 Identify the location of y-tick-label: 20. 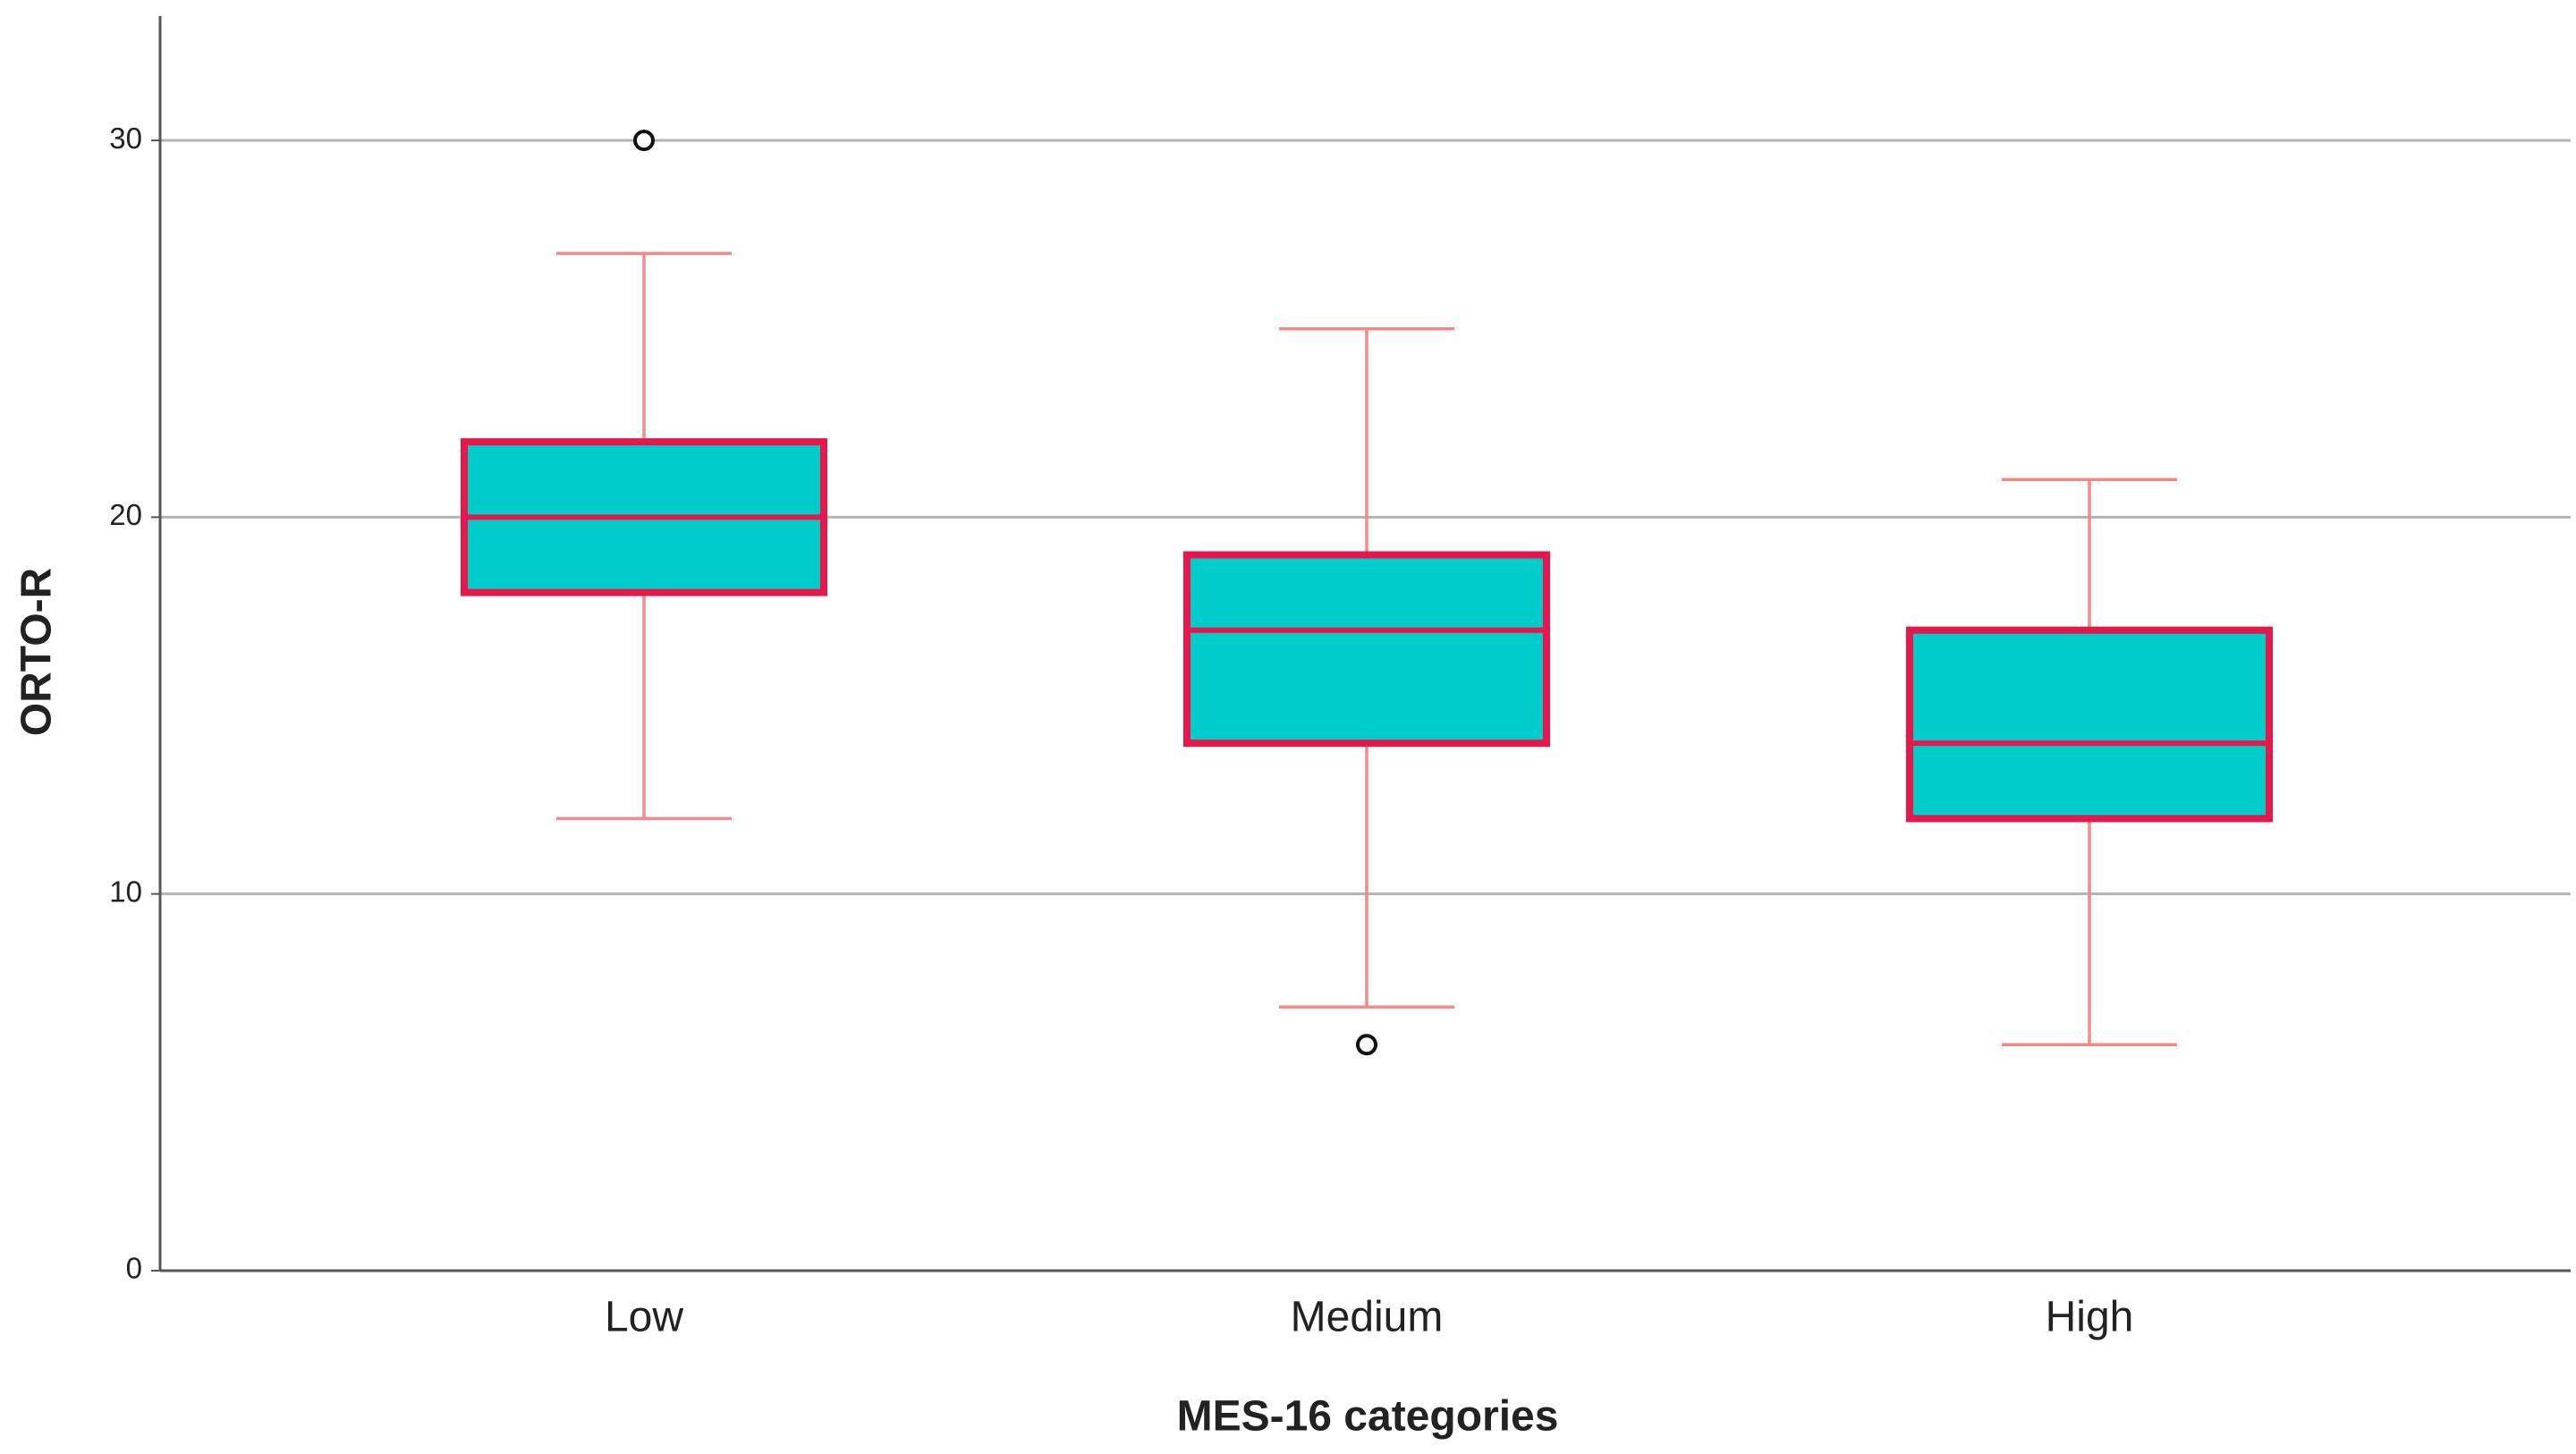
(125, 514).